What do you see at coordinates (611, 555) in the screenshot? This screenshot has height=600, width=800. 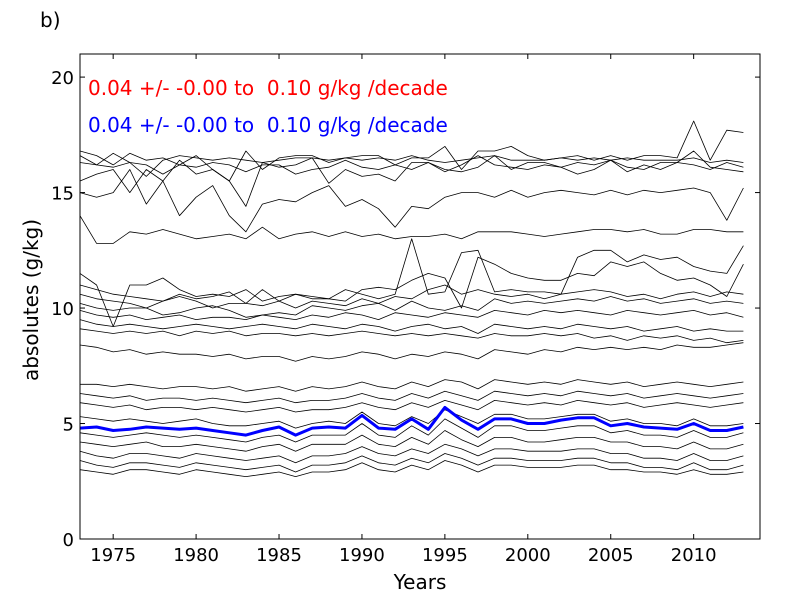 I see `x-tick-label: 2005` at bounding box center [611, 555].